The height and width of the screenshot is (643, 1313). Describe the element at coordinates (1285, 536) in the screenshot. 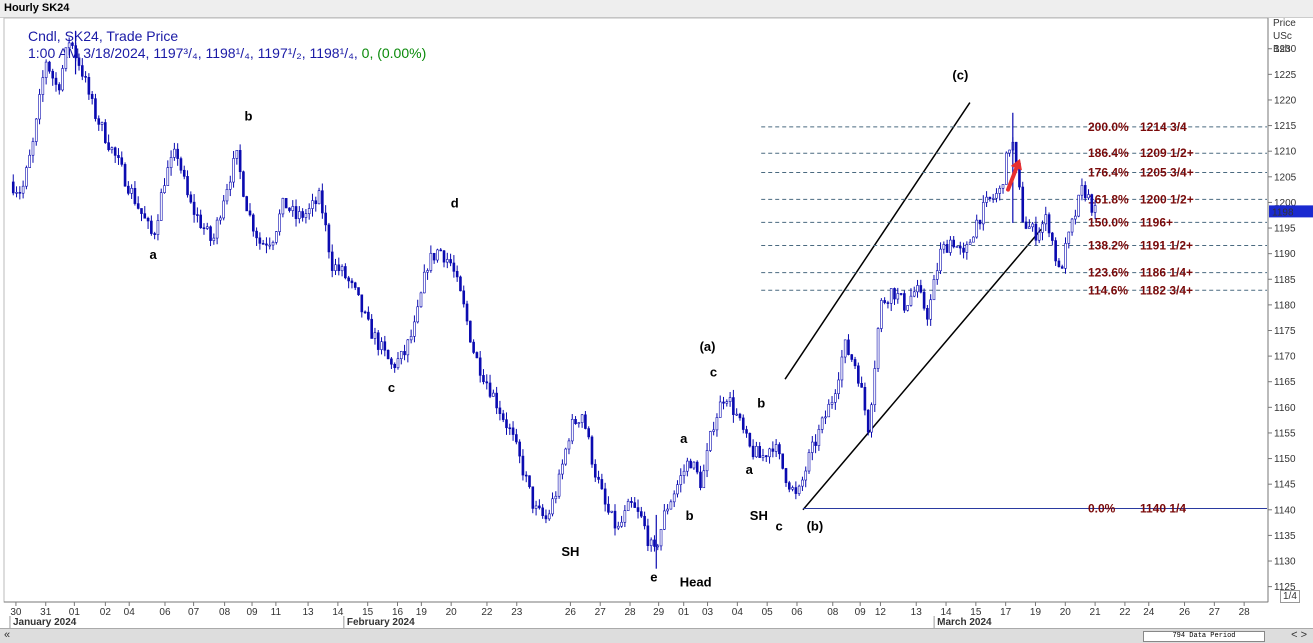

I see `price-tick-label: 1135` at that location.